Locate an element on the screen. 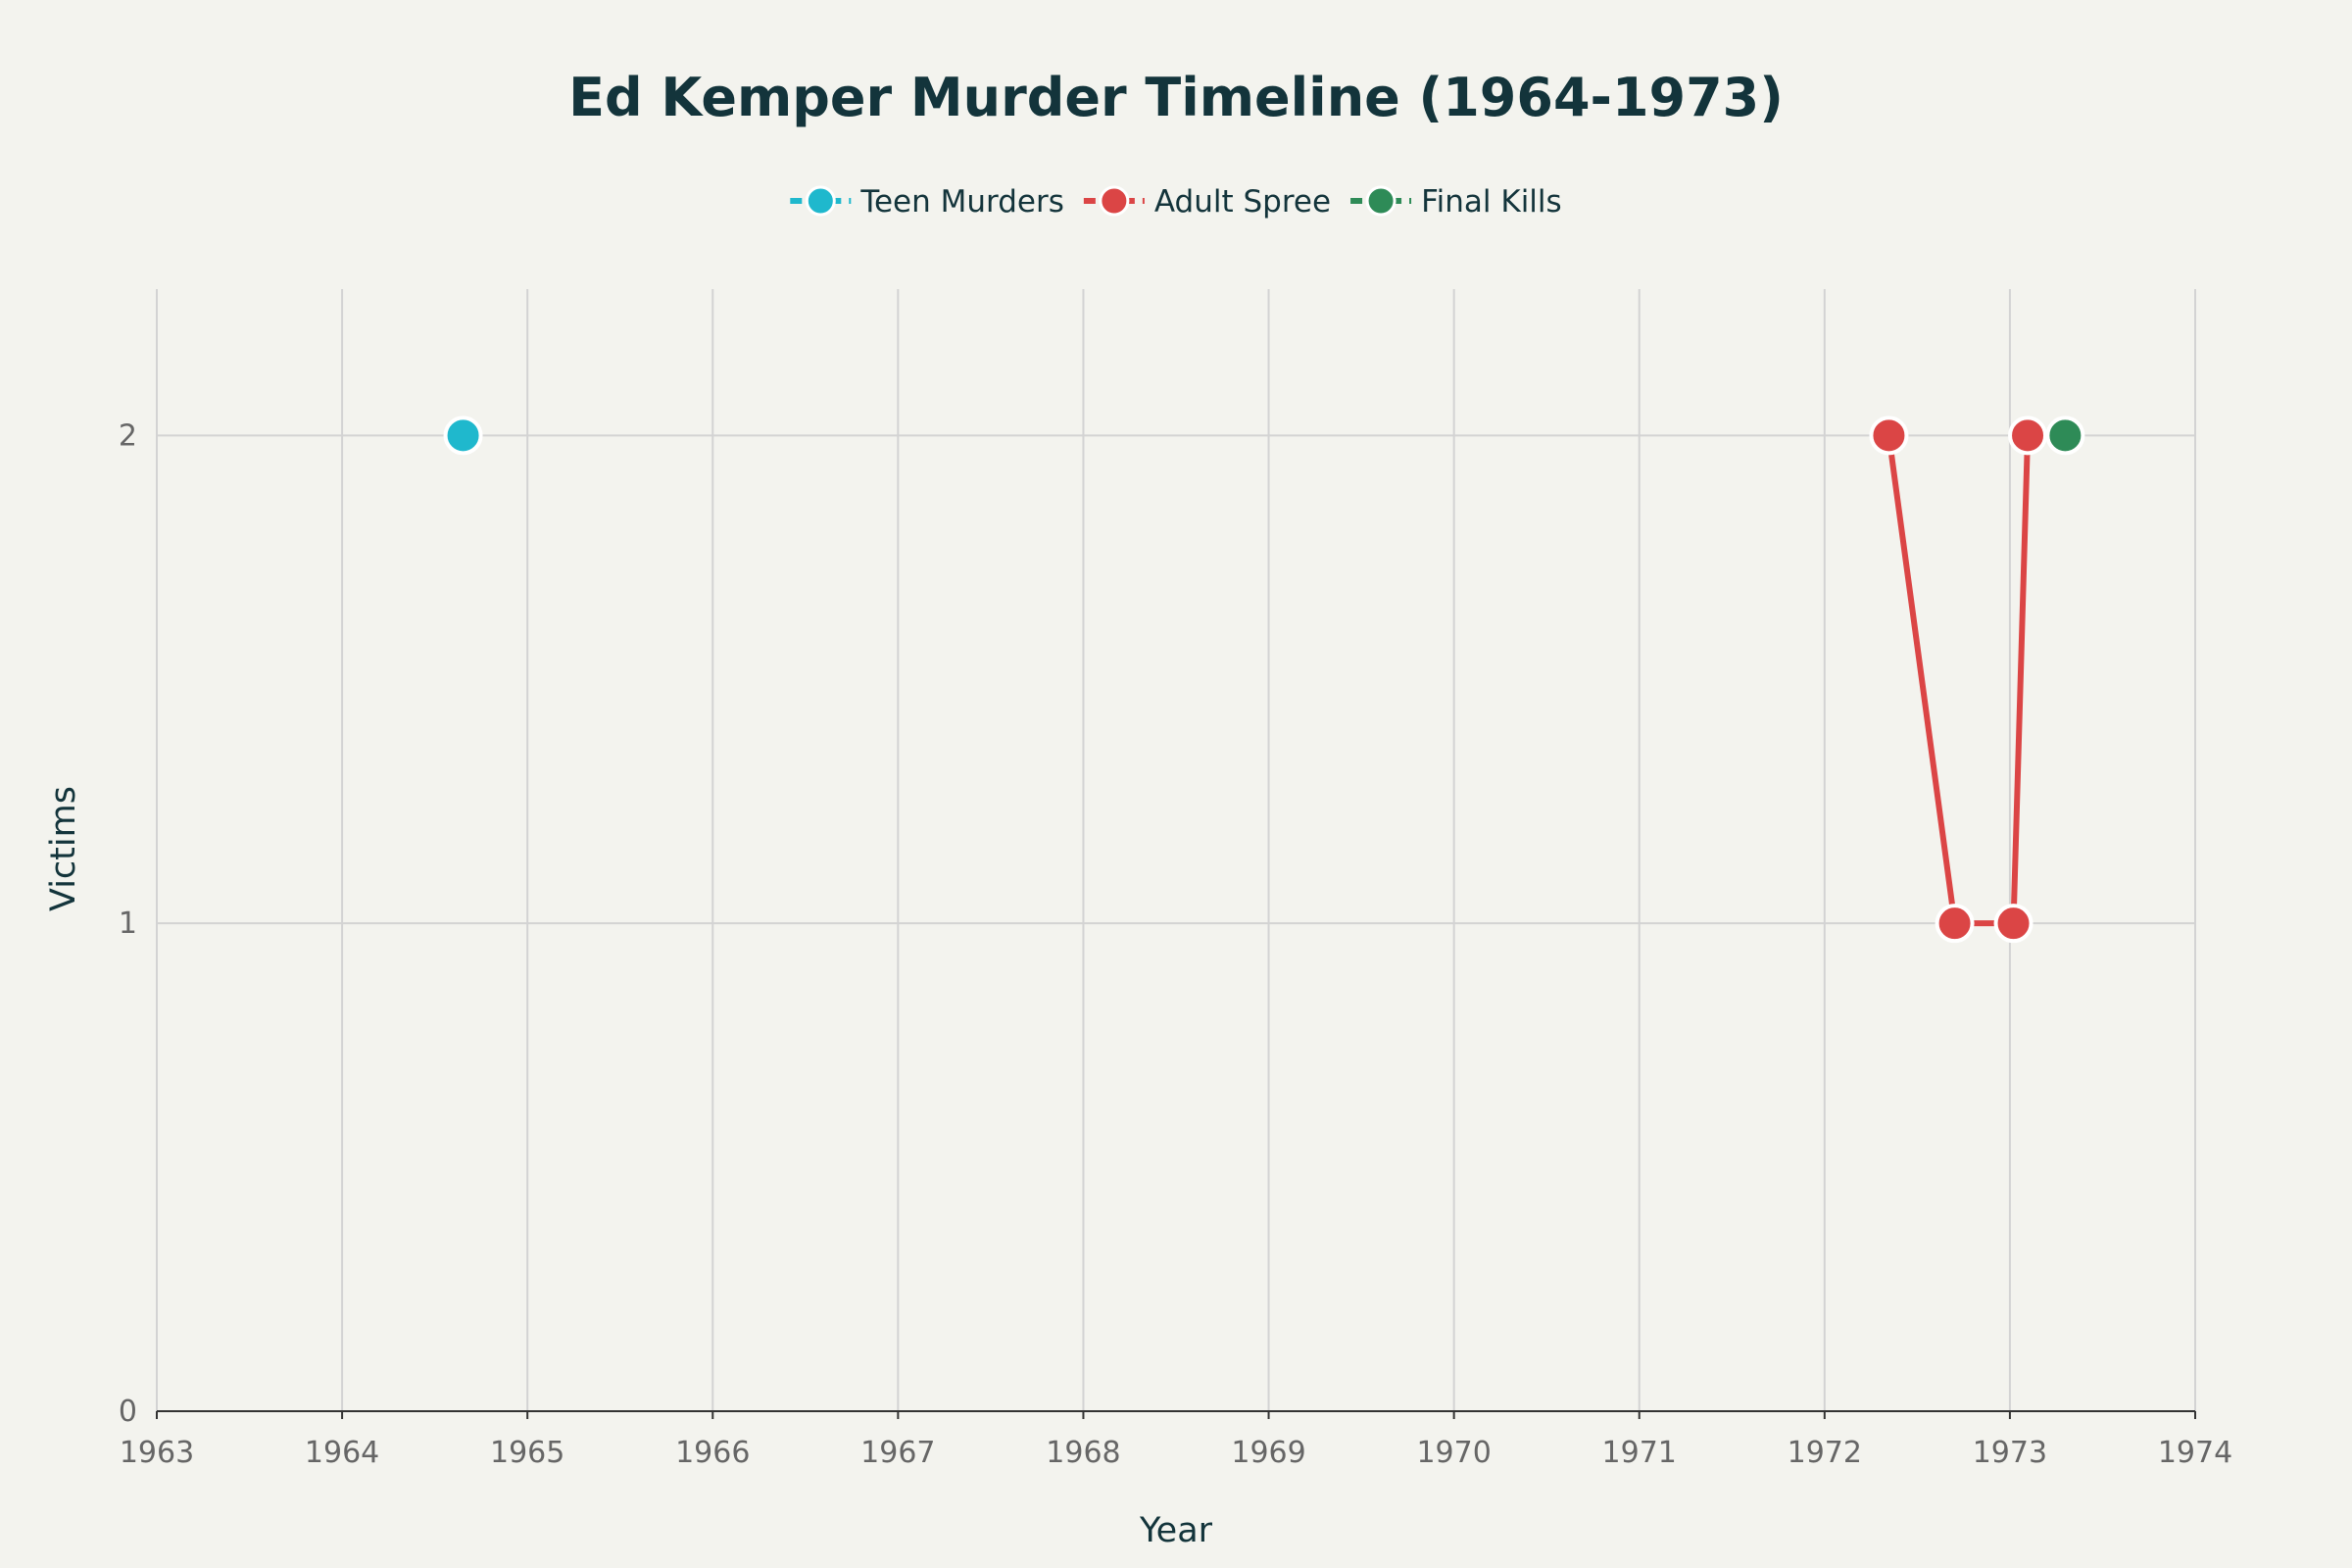 The image size is (2352, 1568). x-tick-label: 1969 is located at coordinates (1268, 1453).